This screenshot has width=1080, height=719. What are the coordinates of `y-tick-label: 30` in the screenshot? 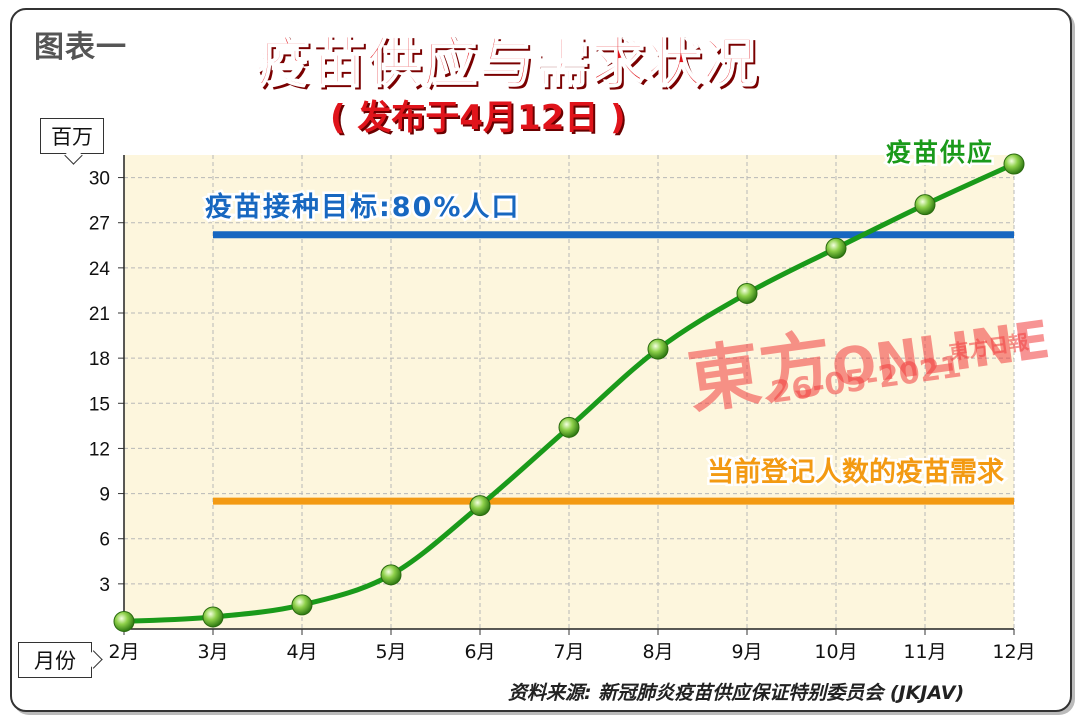 It's located at (99, 179).